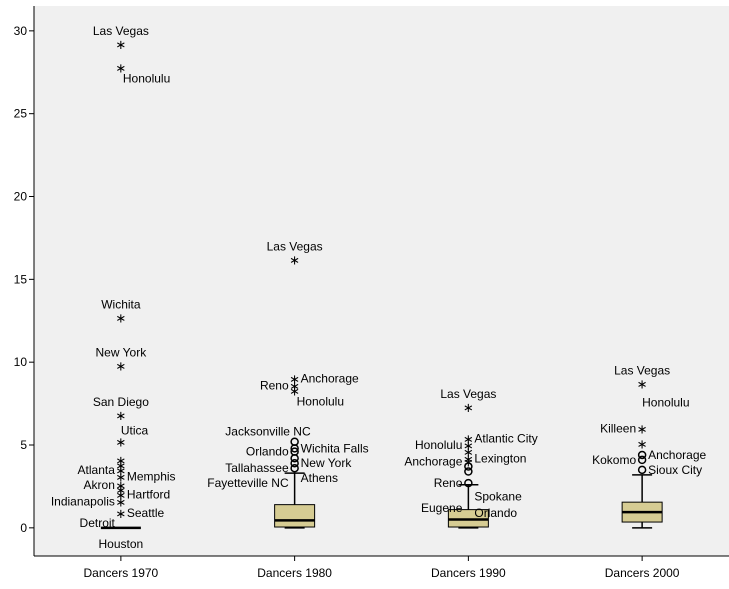 The height and width of the screenshot is (589, 729). What do you see at coordinates (498, 496) in the screenshot?
I see `point-label: Spokane` at bounding box center [498, 496].